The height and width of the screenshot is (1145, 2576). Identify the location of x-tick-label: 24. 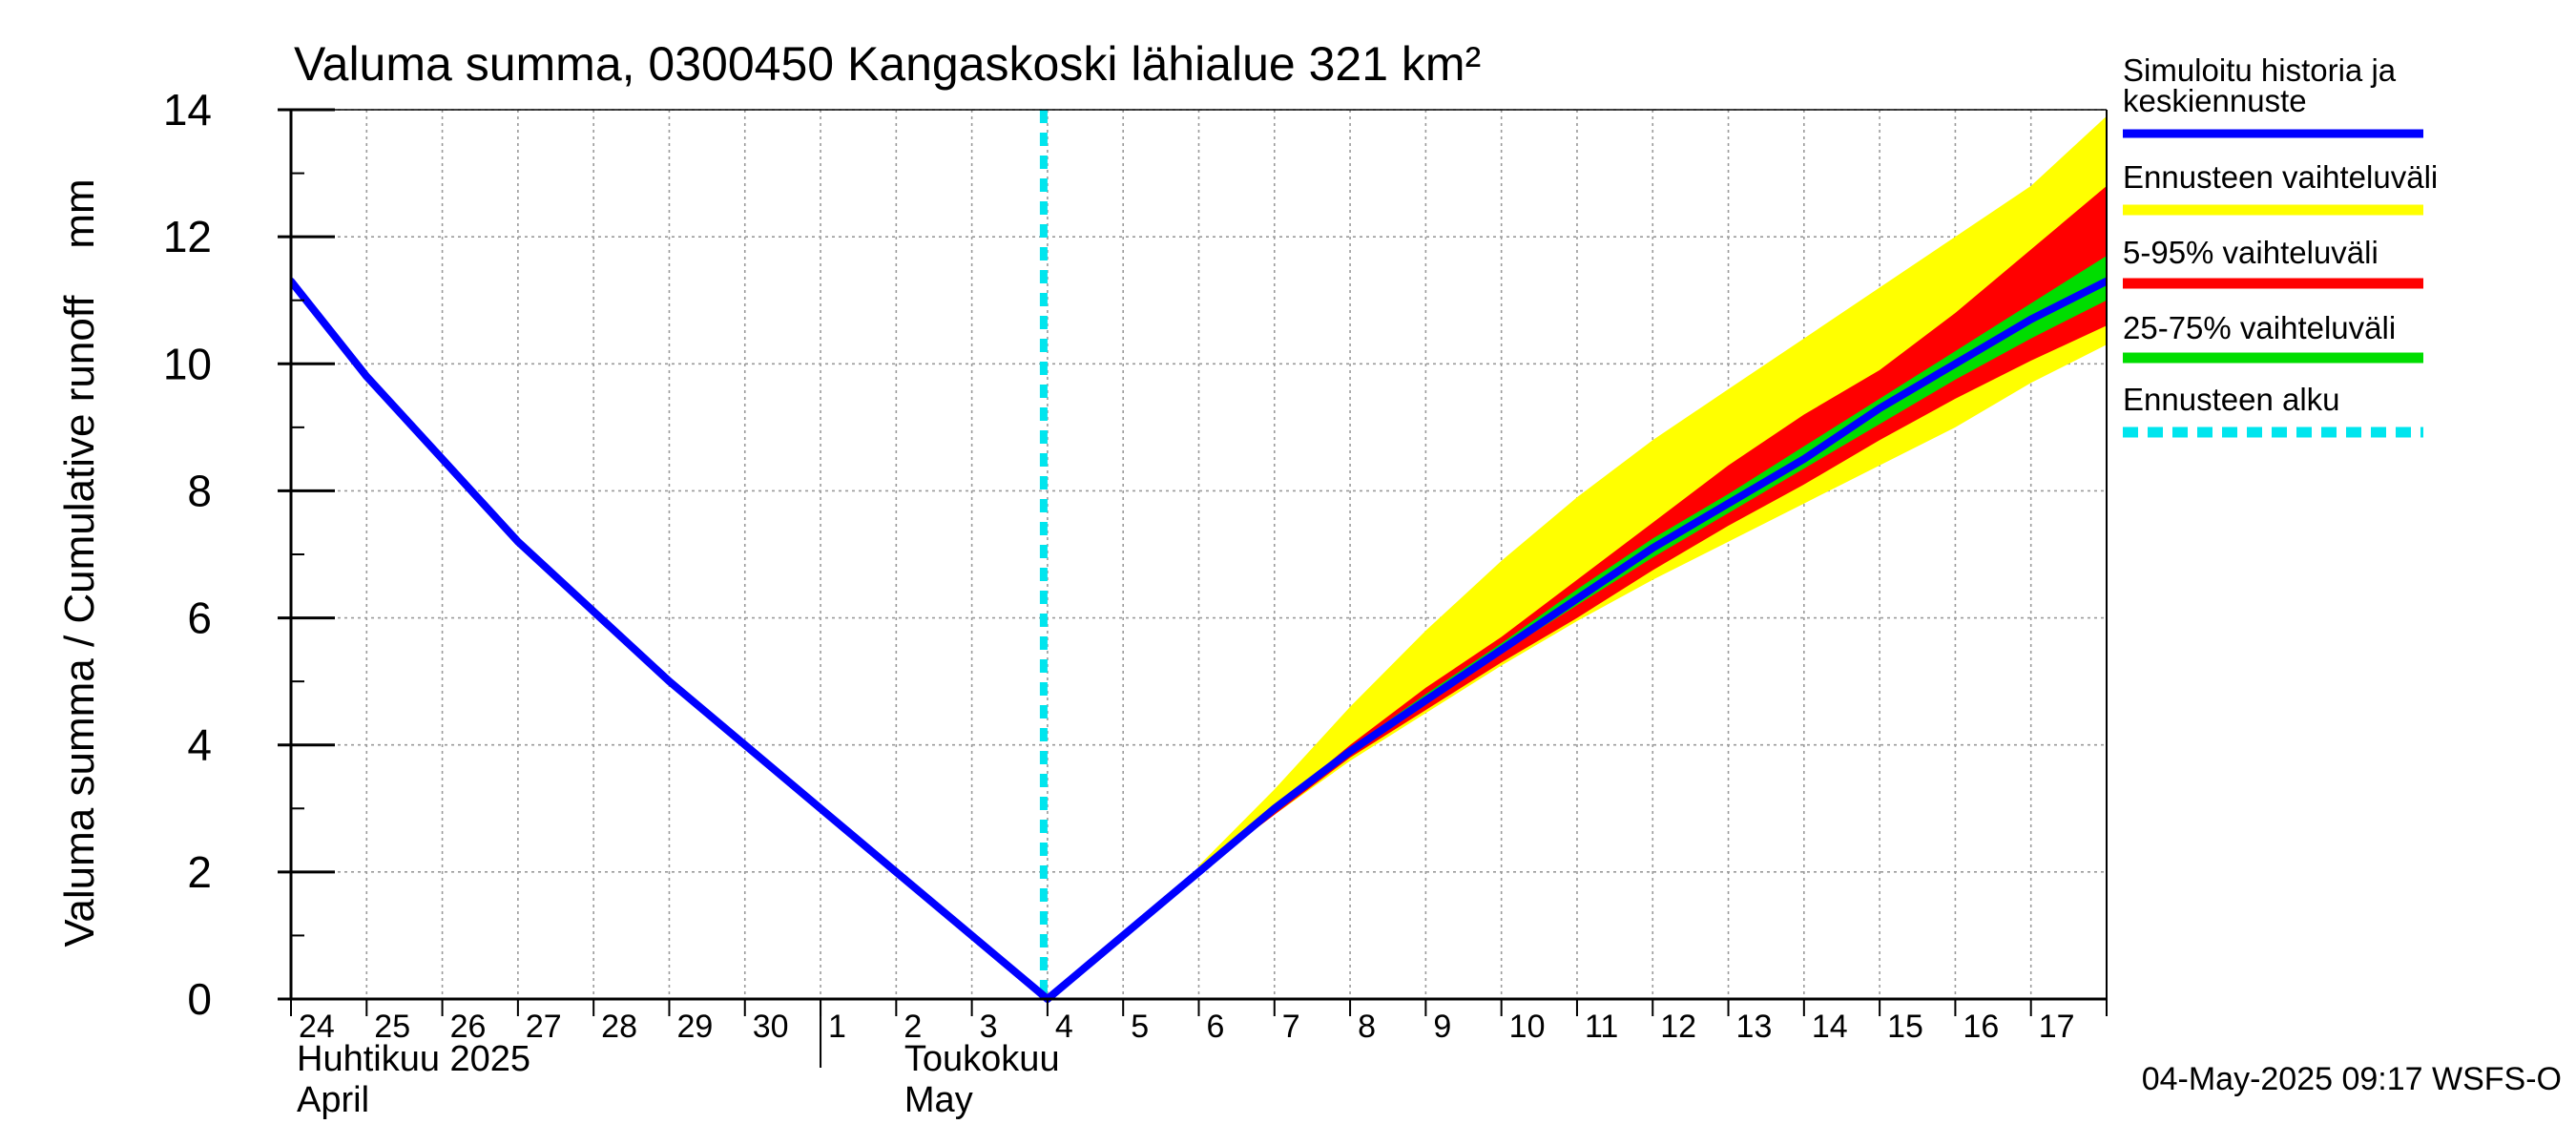
(317, 1027).